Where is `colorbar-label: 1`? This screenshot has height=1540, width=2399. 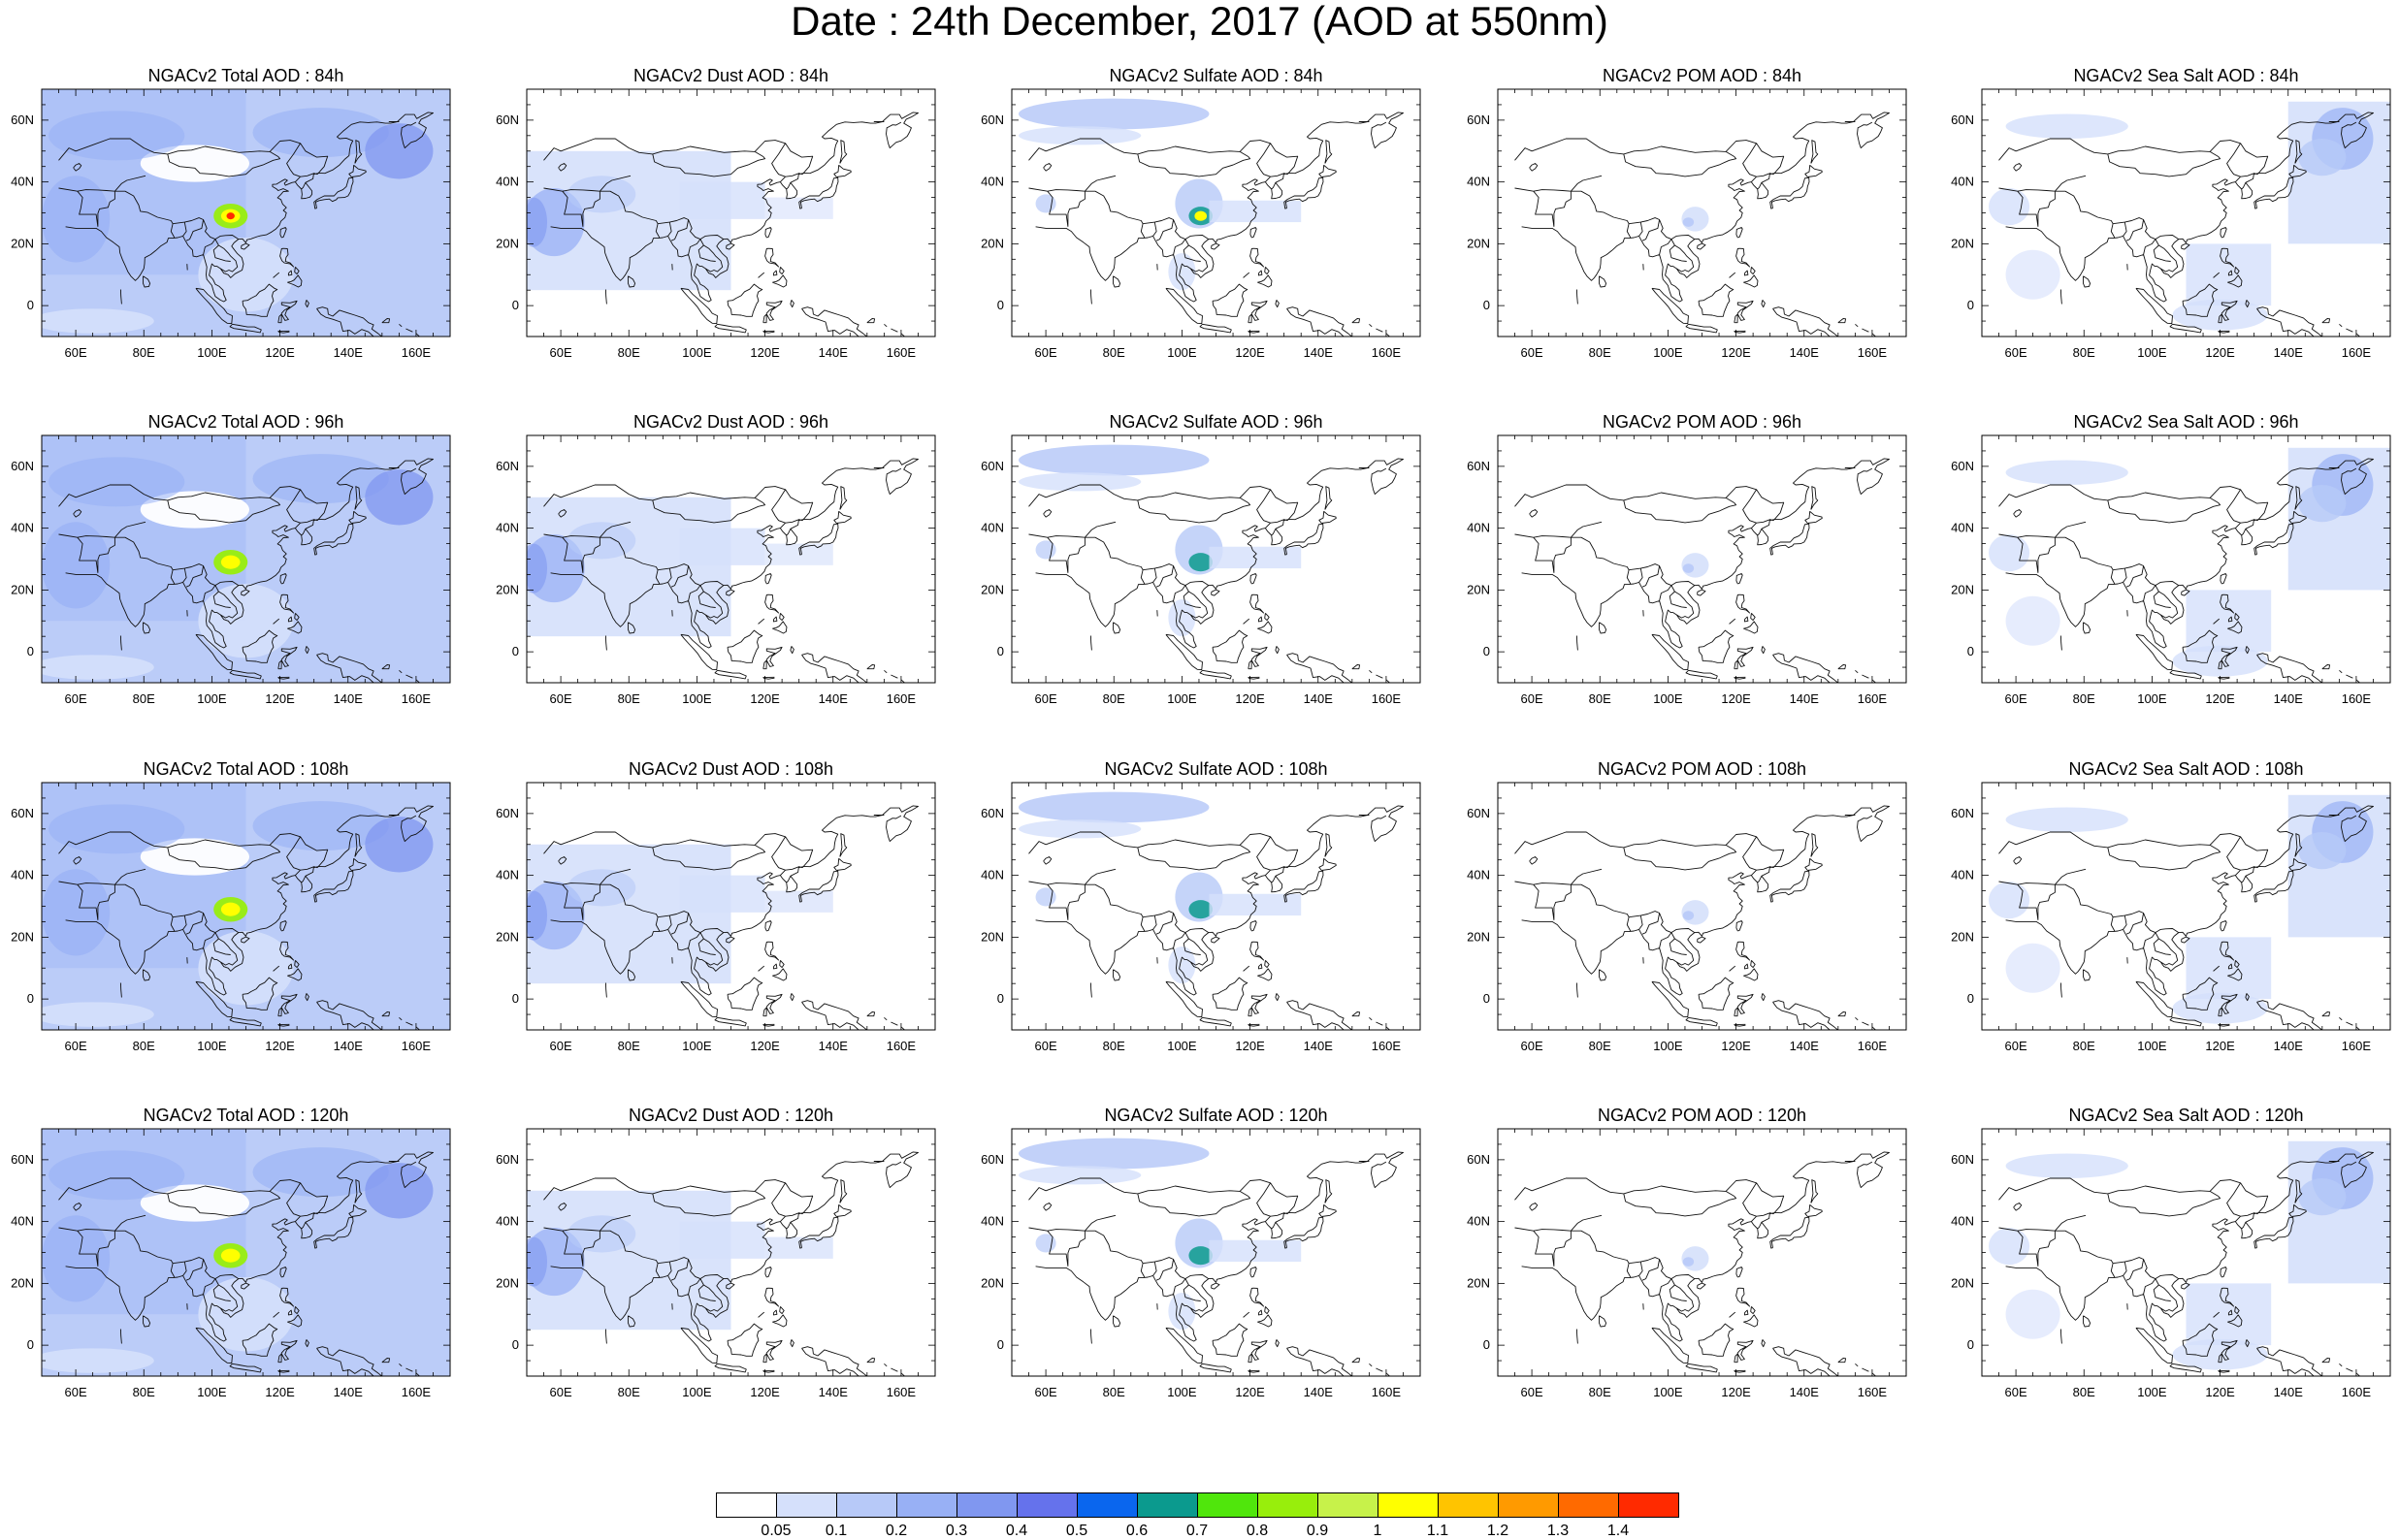
colorbar-label: 1 is located at coordinates (1377, 1531).